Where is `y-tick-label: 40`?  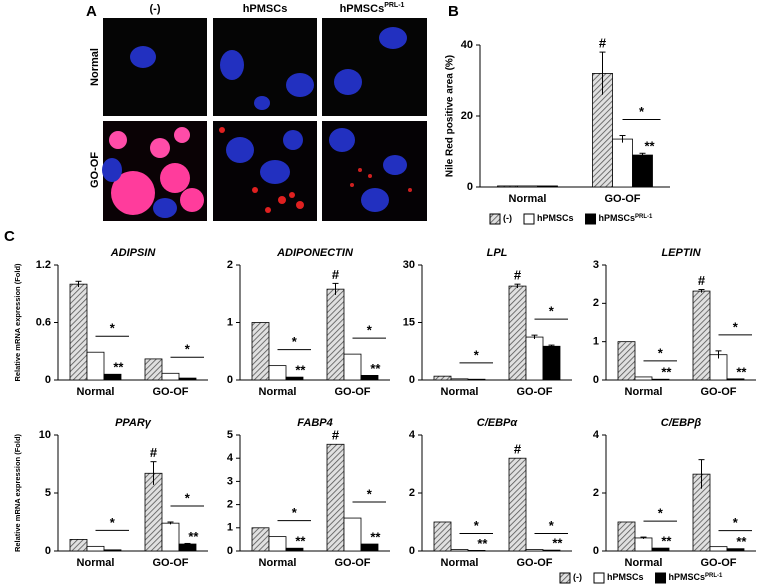
y-tick-label: 40 is located at coordinates (467, 45).